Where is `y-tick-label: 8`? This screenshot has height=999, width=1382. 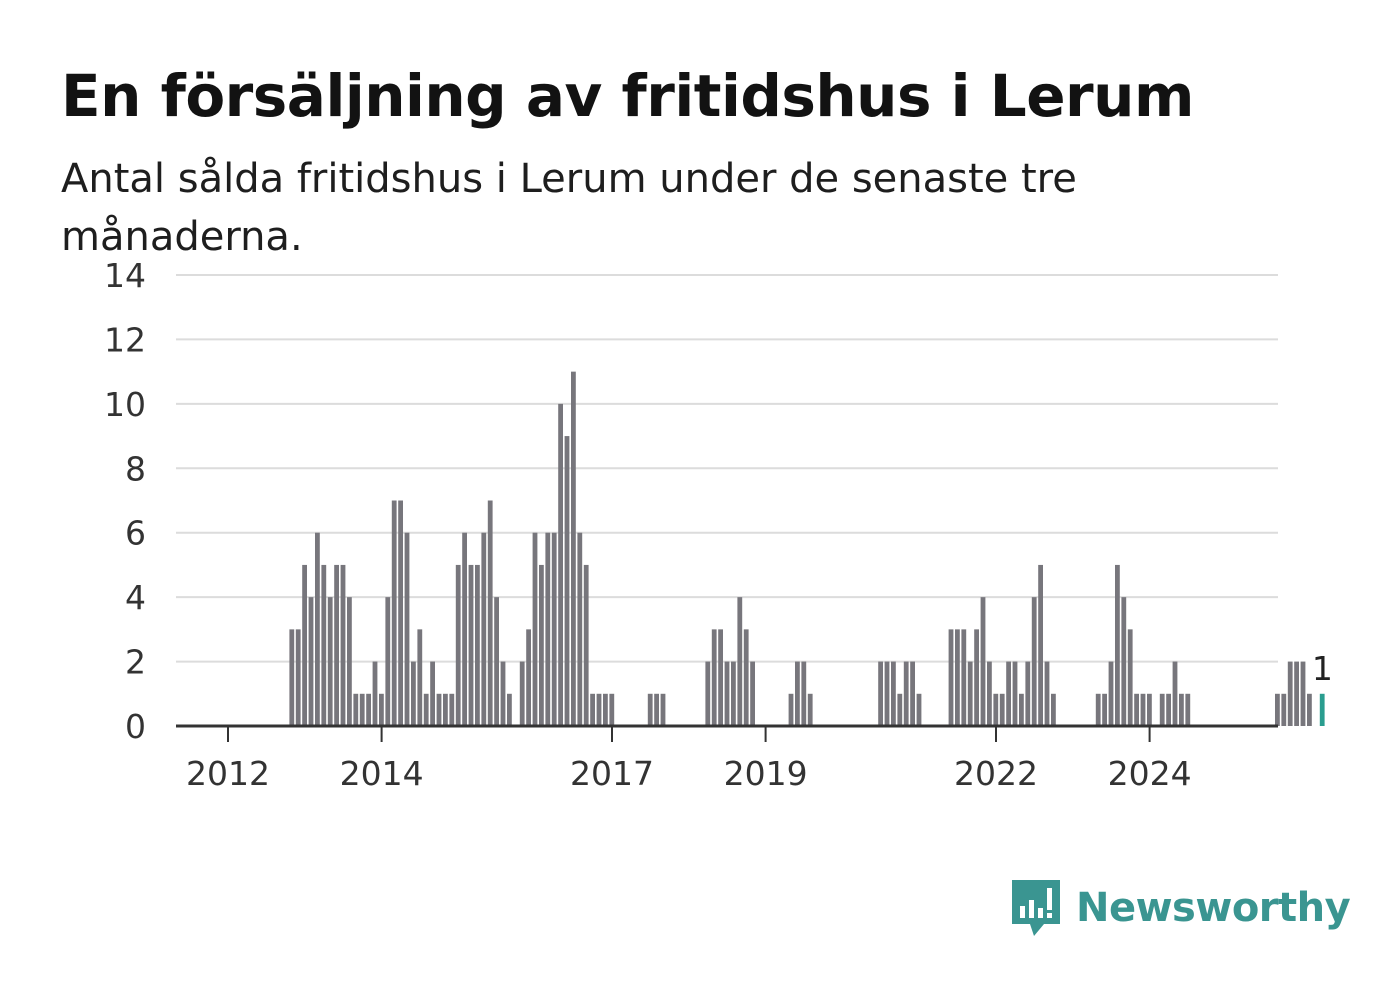
y-tick-label: 8 is located at coordinates (135, 468).